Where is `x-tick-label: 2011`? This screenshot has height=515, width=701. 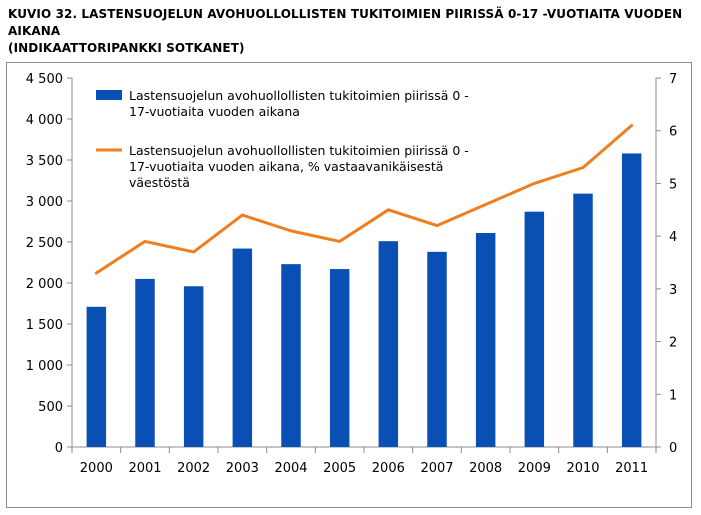 x-tick-label: 2011 is located at coordinates (631, 468).